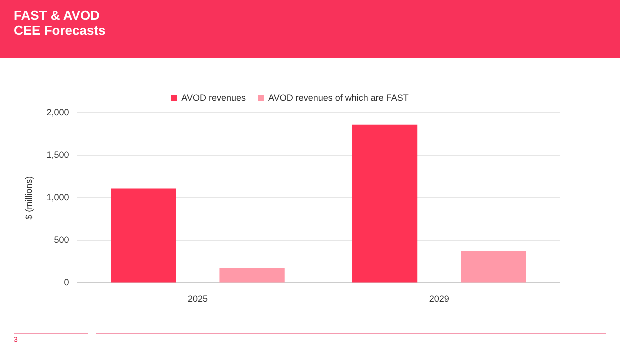  What do you see at coordinates (29, 198) in the screenshot?
I see `y-axis-title: $ (millions)` at bounding box center [29, 198].